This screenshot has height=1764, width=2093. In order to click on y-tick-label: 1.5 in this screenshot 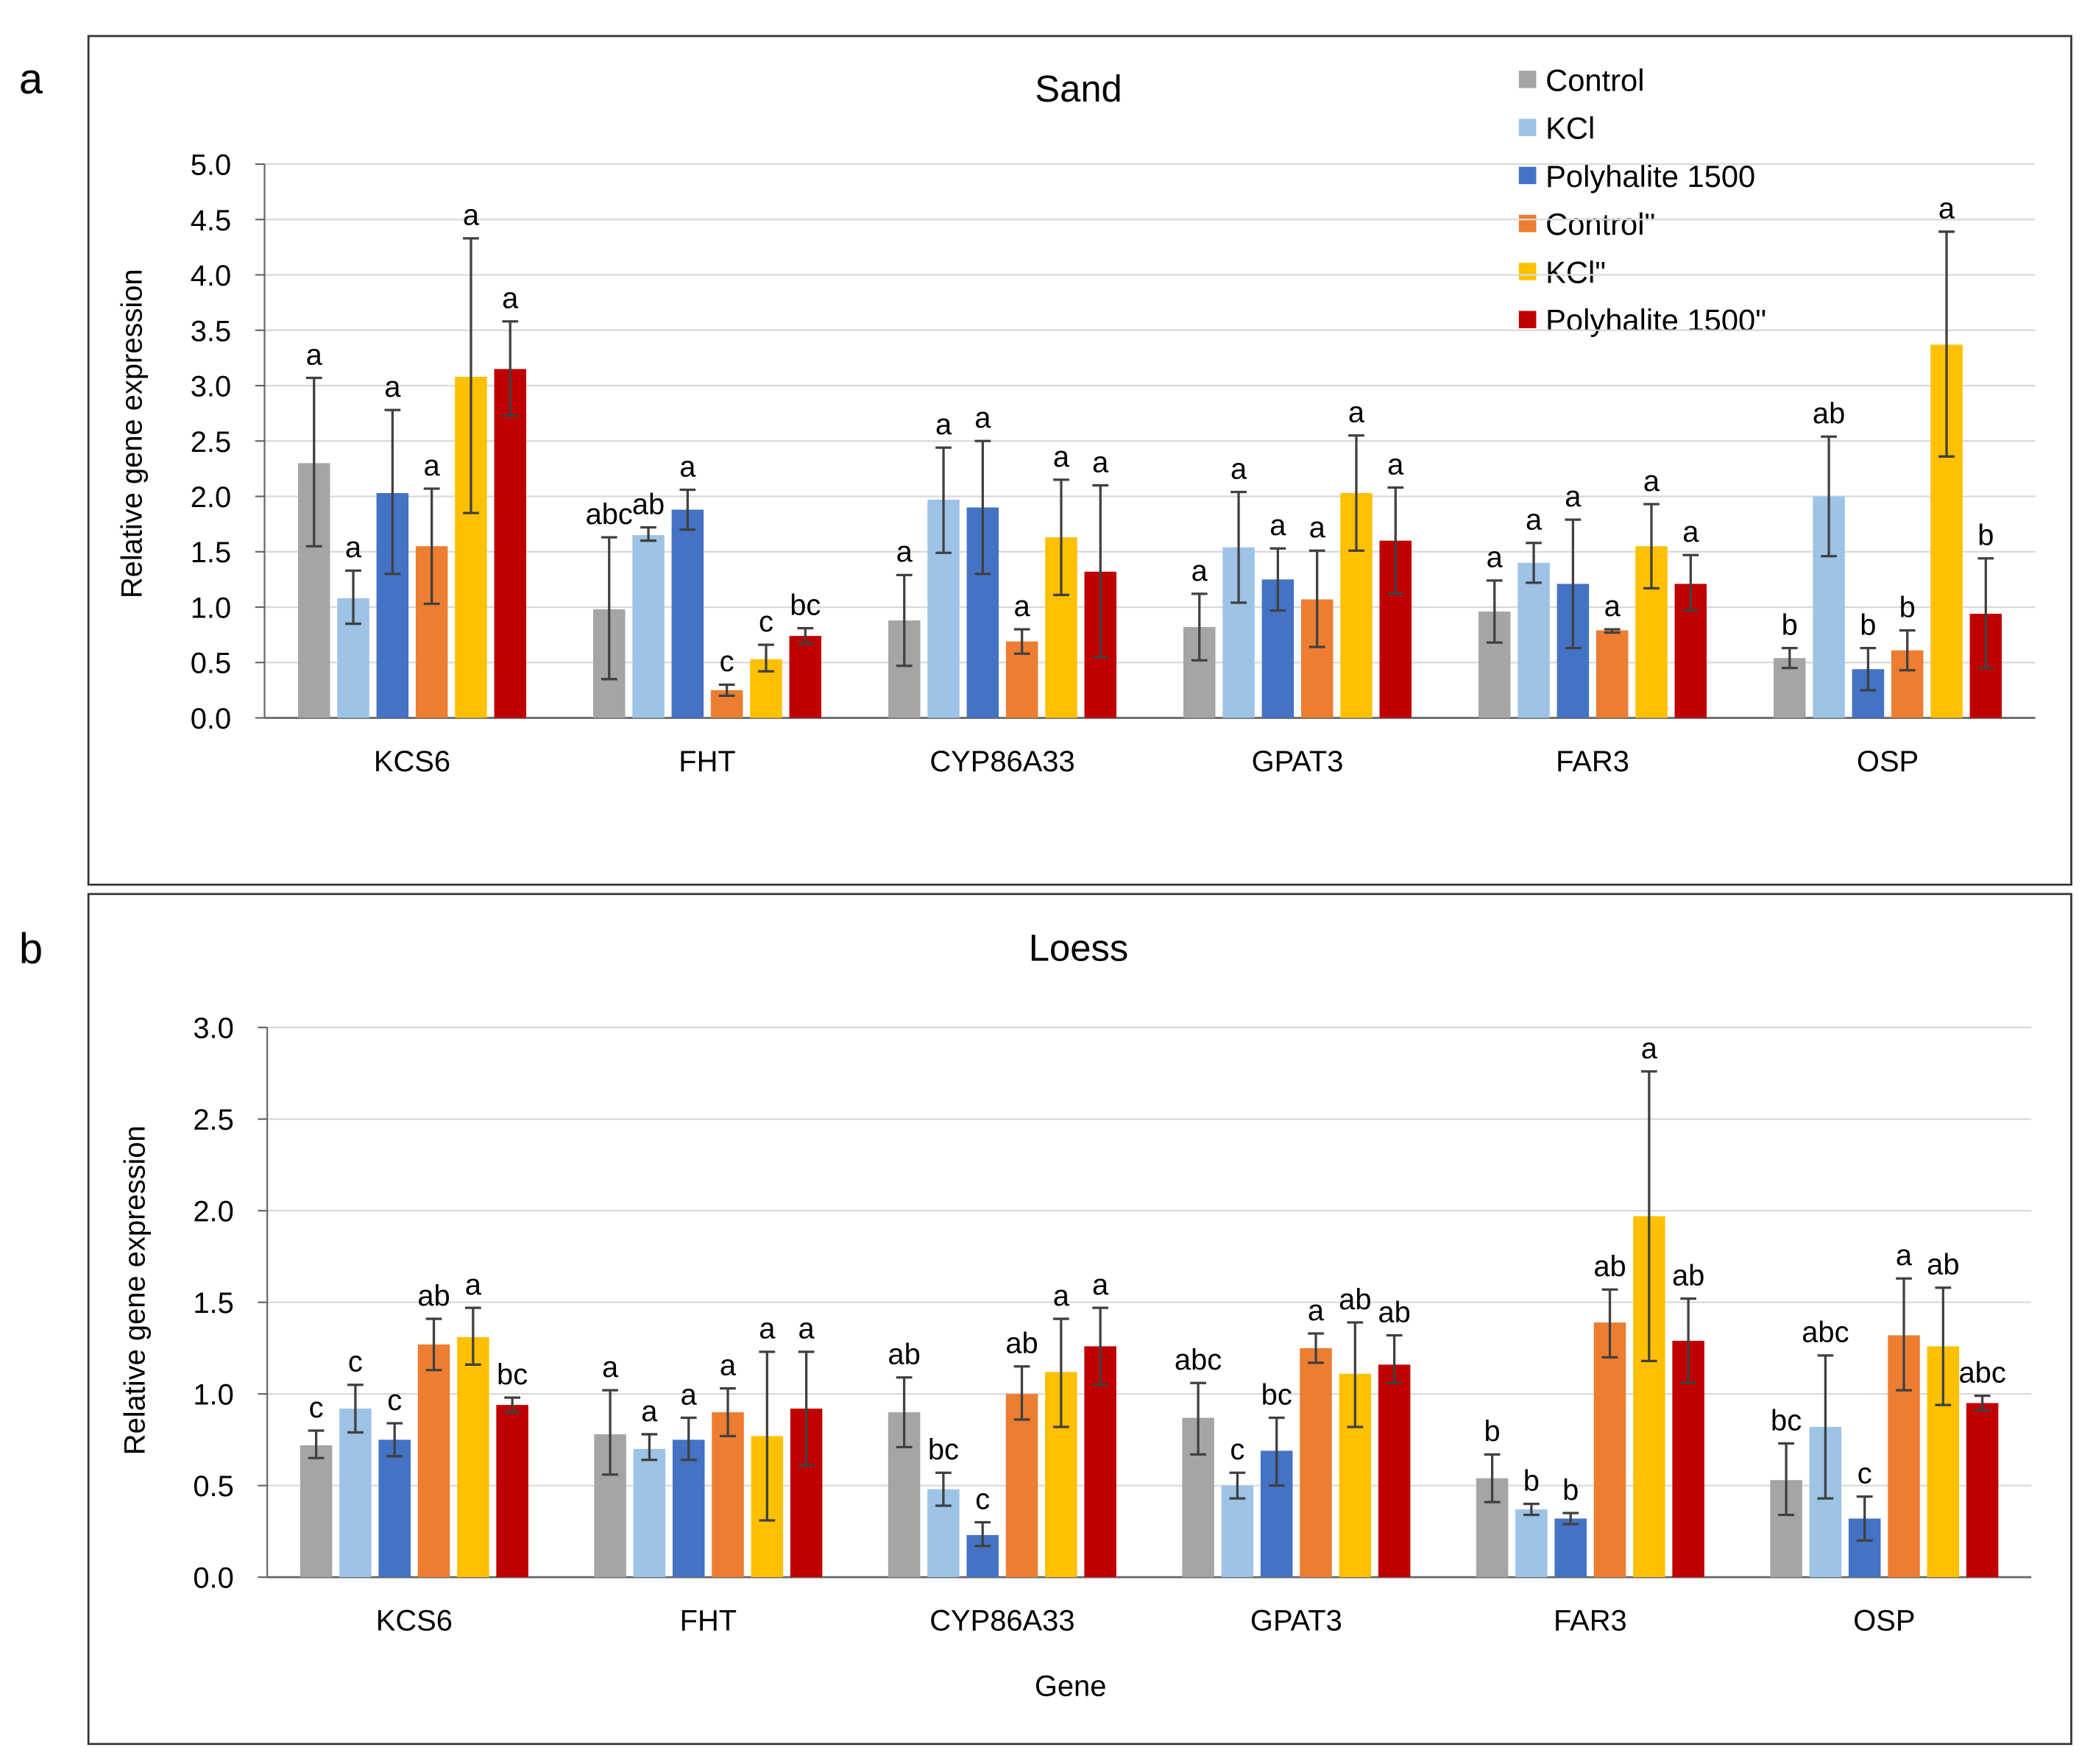, I will do `click(211, 552)`.